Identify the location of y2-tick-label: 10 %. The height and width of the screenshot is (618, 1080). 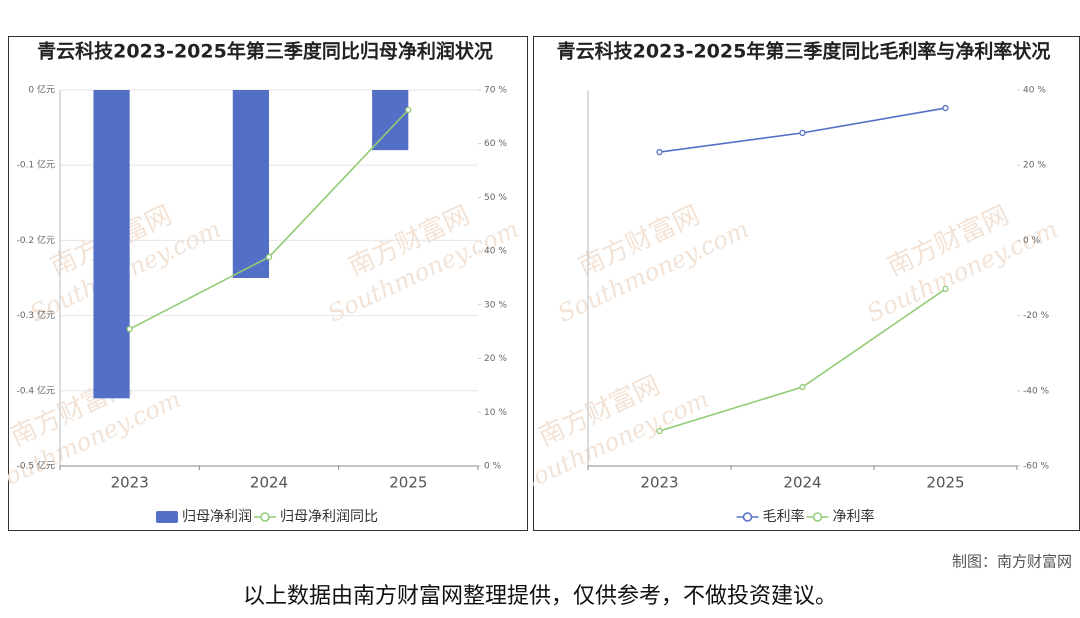
(495, 413).